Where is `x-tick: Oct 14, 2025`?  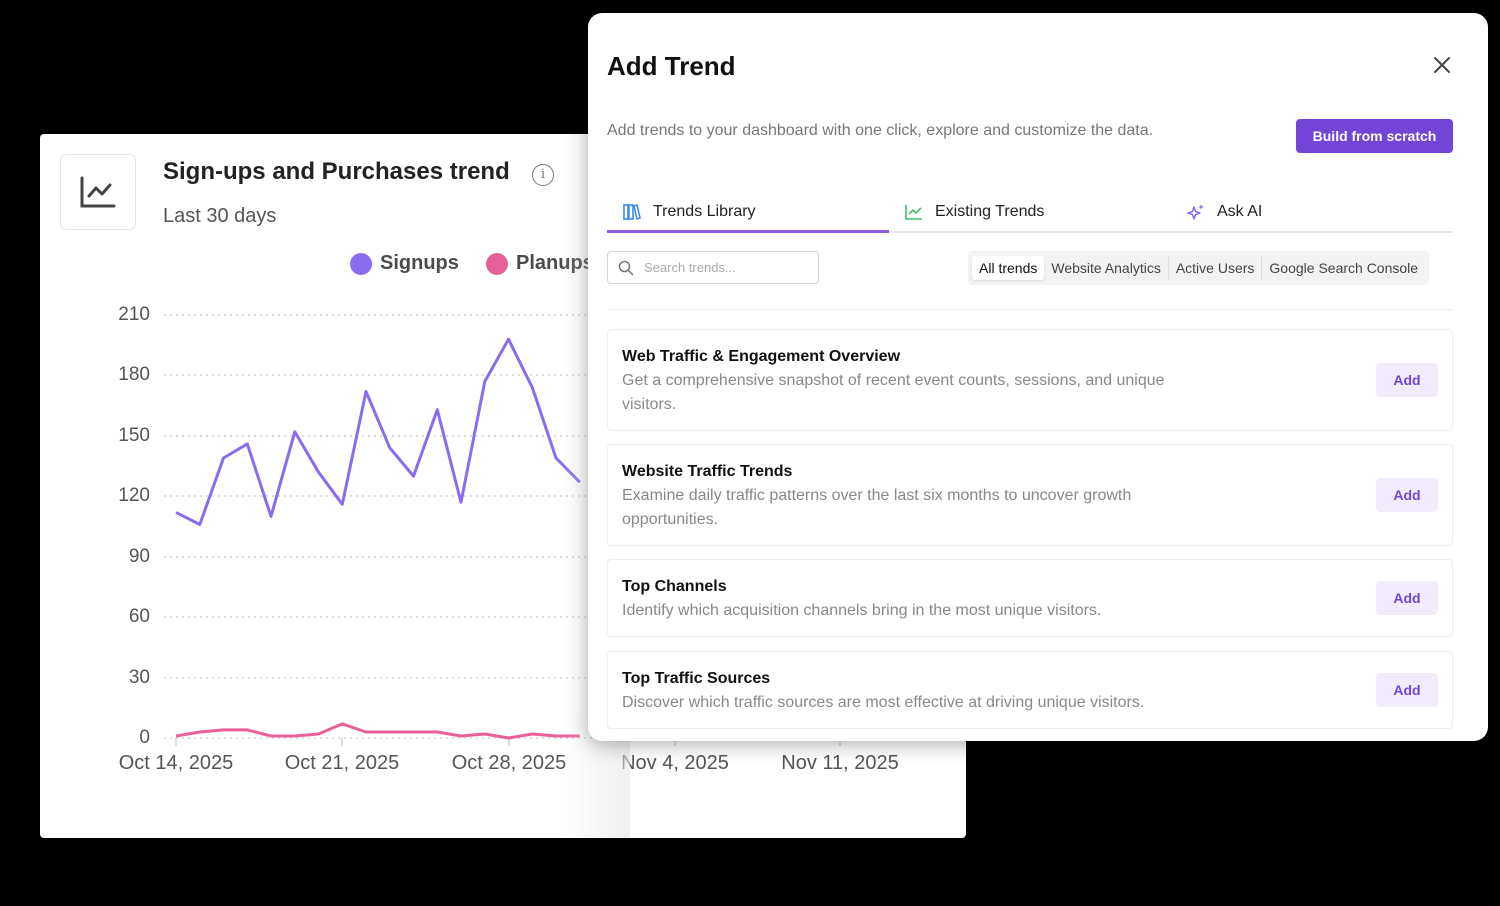
x-tick: Oct 14, 2025 is located at coordinates (176, 763).